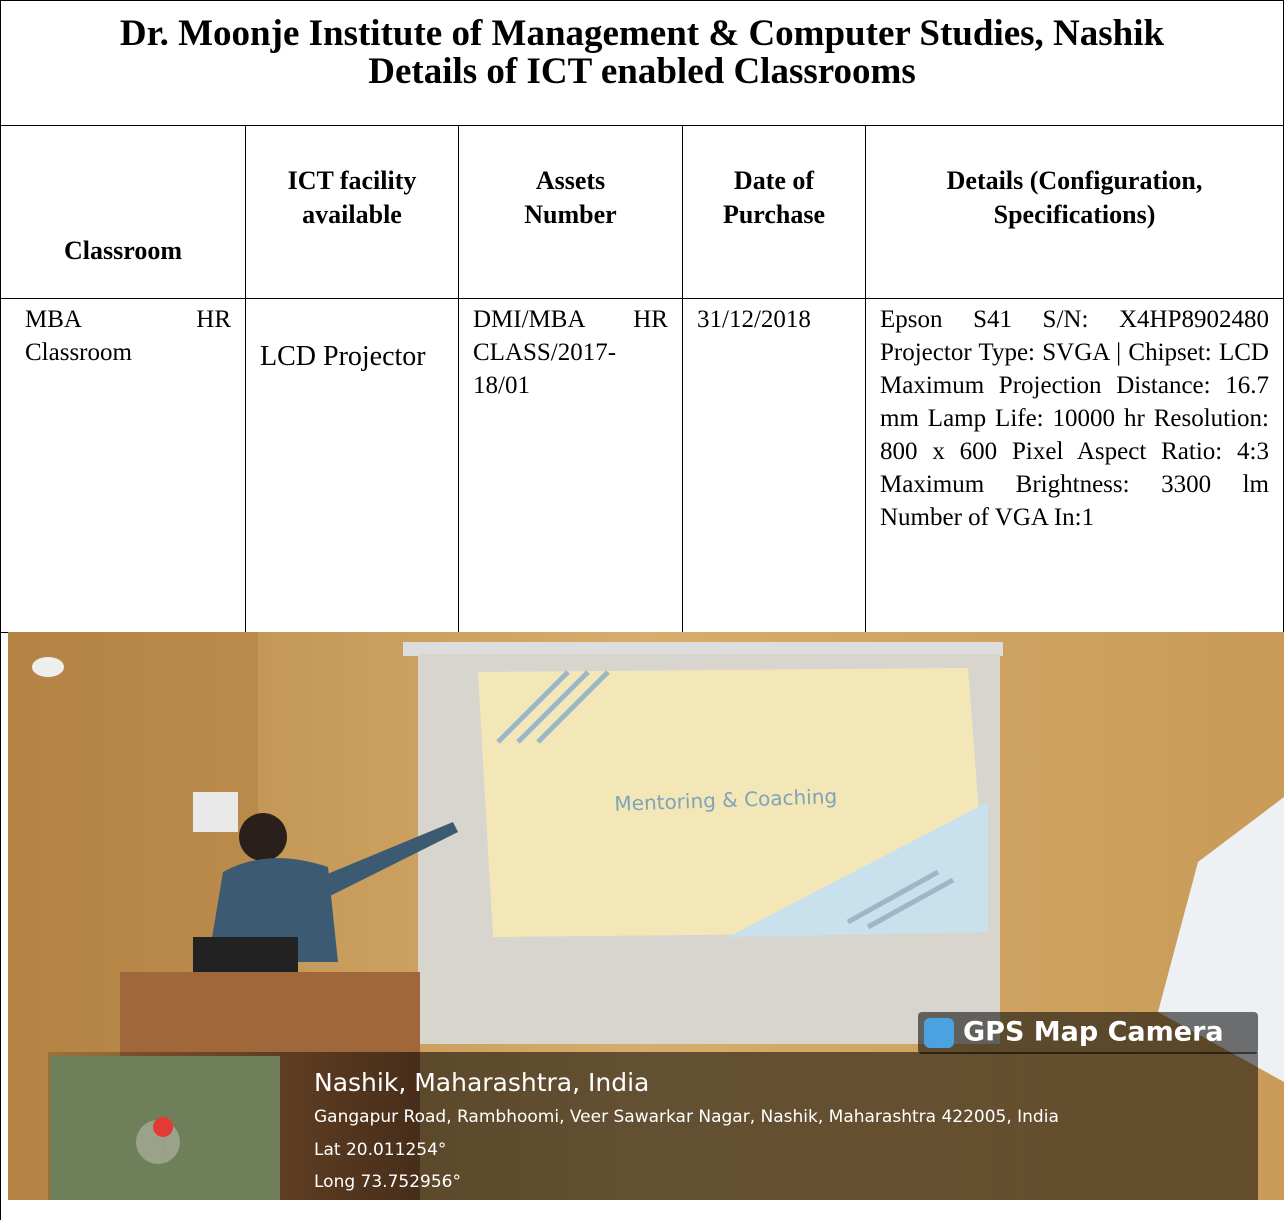 The width and height of the screenshot is (1284, 1220). I want to click on cell: MBA HR Classroom, so click(123, 465).